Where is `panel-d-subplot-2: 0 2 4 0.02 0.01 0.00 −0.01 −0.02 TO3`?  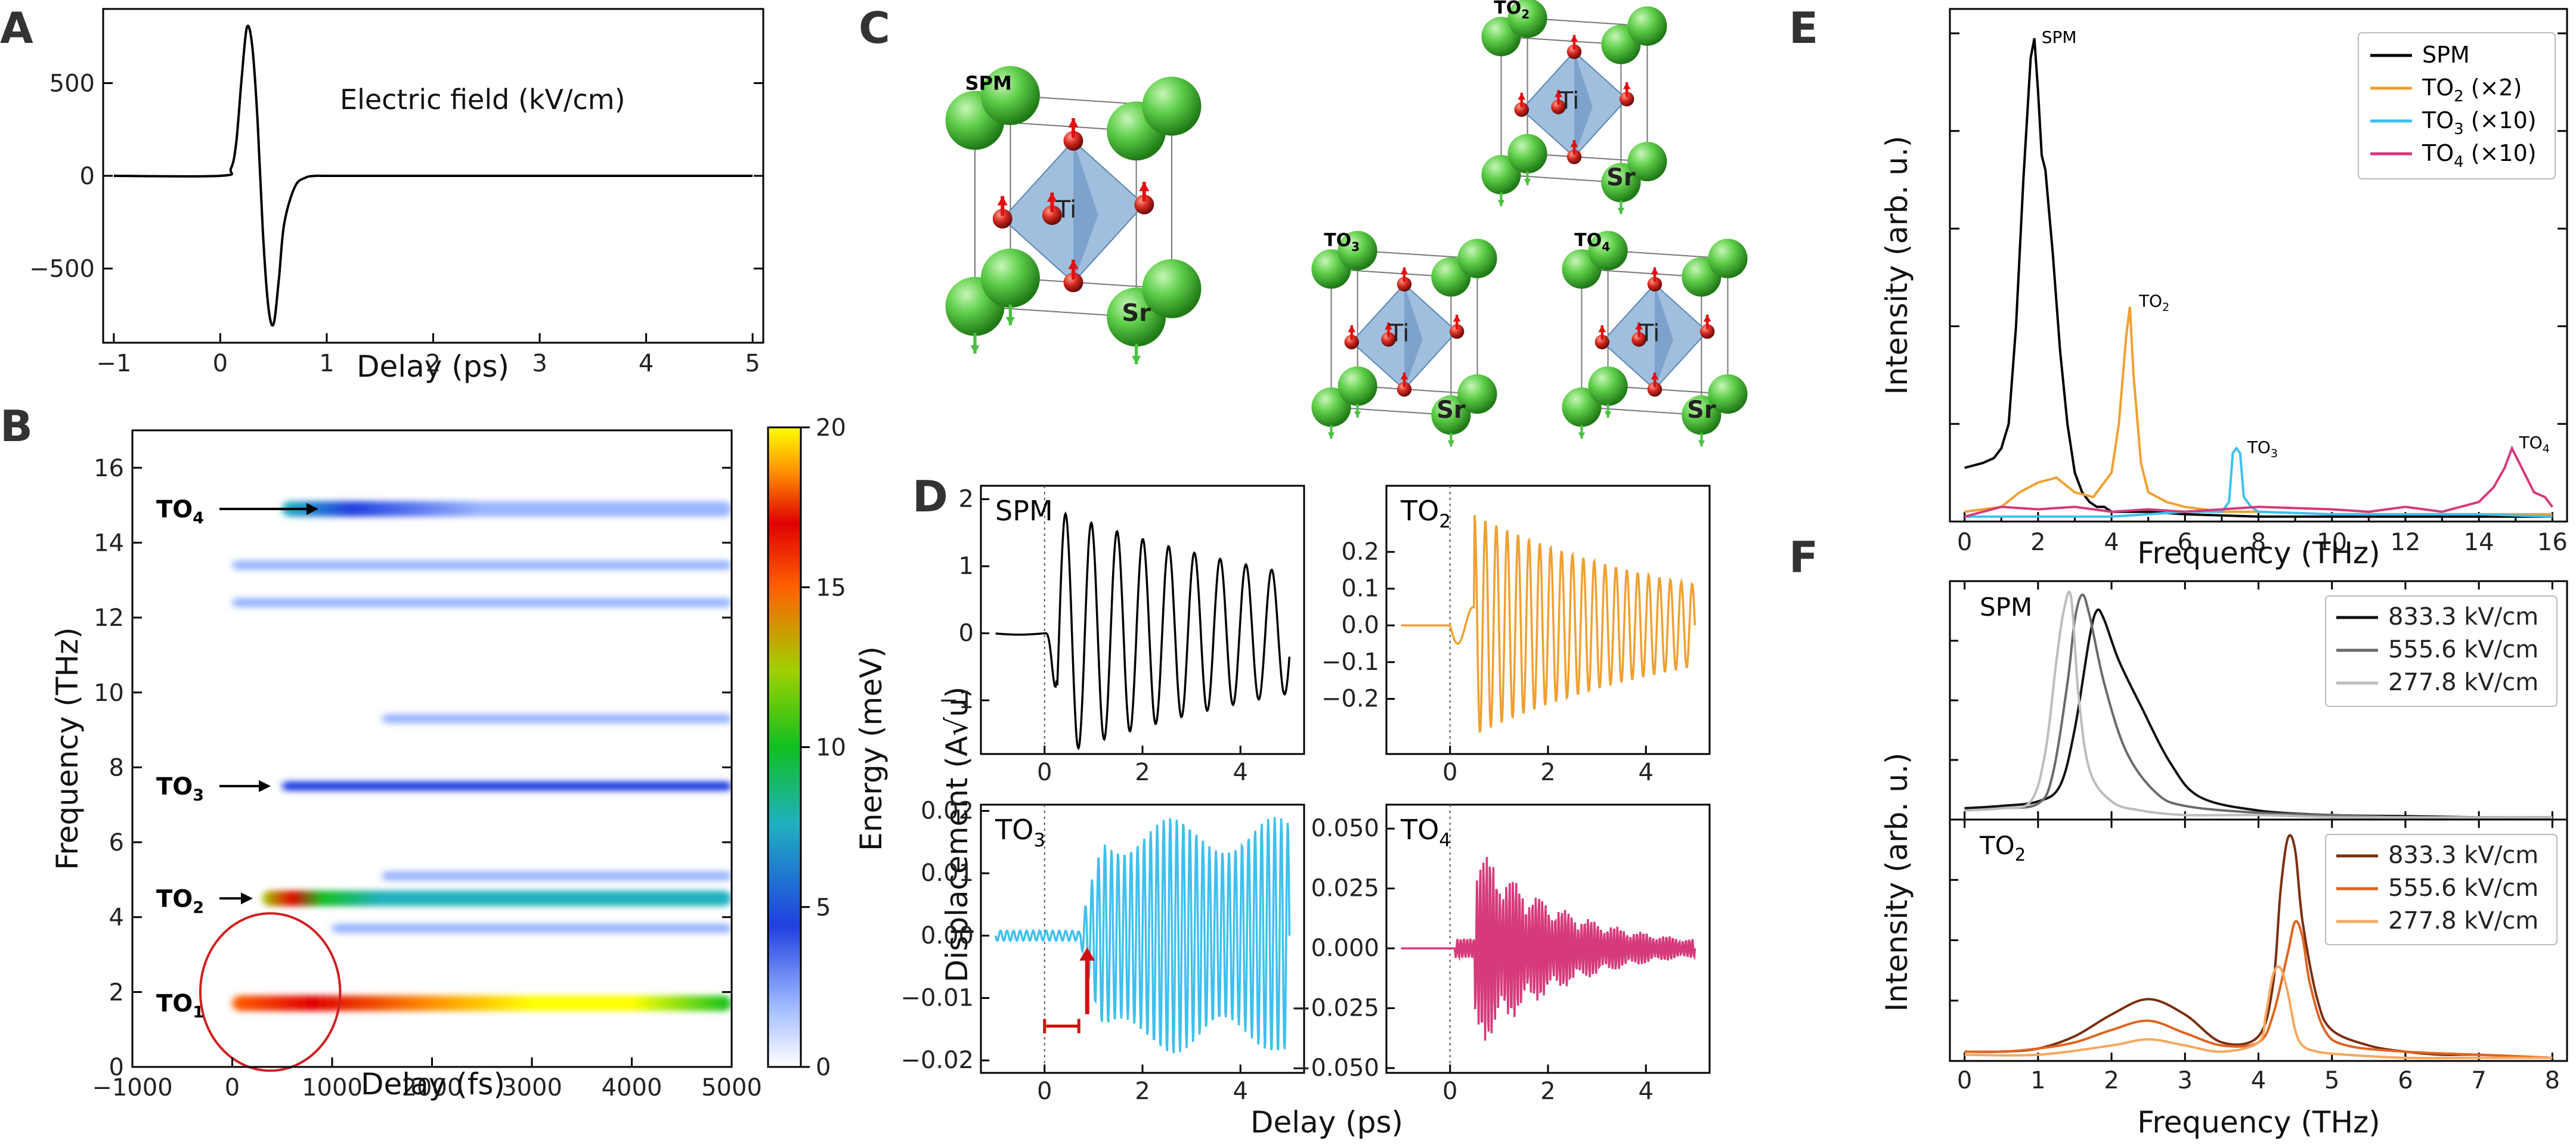 panel-d-subplot-2: 0 2 4 0.02 0.01 0.00 −0.01 −0.02 TO3 is located at coordinates (1103, 951).